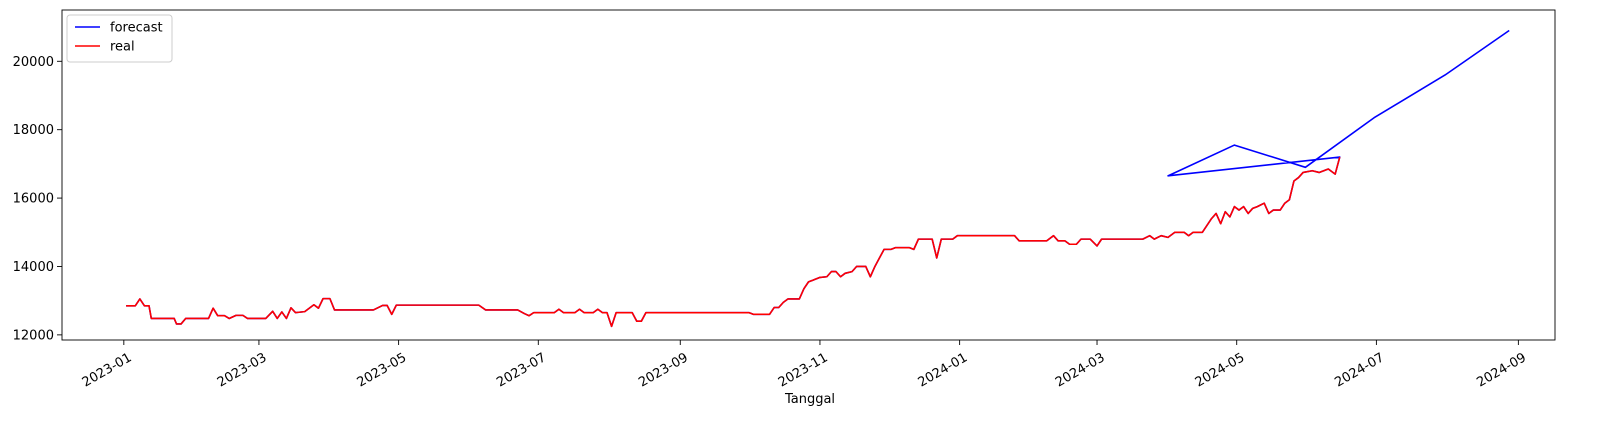 This screenshot has height=430, width=1623. I want to click on x-axis-label: Tanggal, so click(809, 399).